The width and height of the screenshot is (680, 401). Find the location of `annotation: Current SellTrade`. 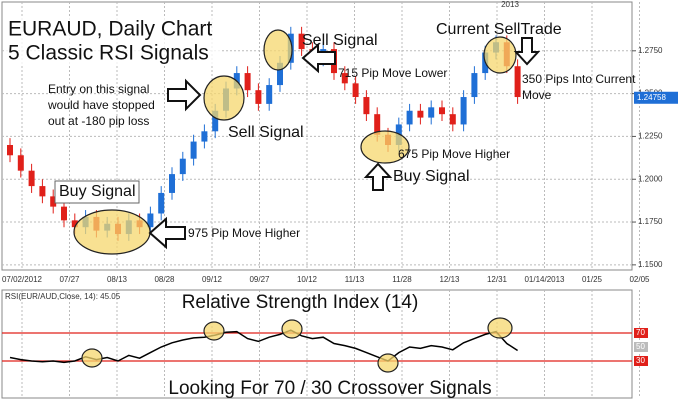

annotation: Current SellTrade is located at coordinates (499, 29).